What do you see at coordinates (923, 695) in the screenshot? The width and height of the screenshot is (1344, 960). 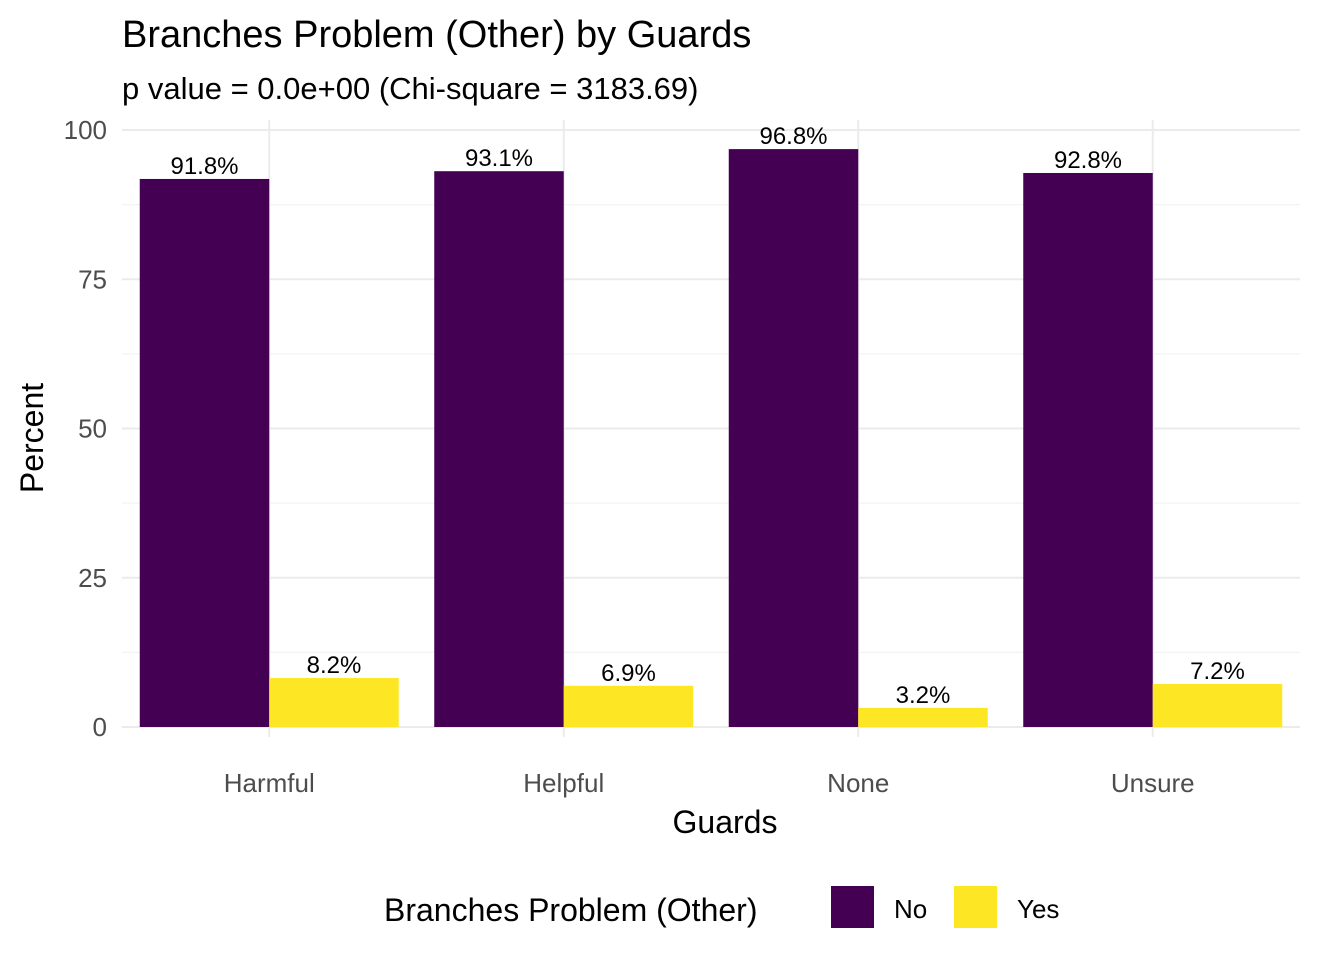 I see `data-label: 3.2%` at bounding box center [923, 695].